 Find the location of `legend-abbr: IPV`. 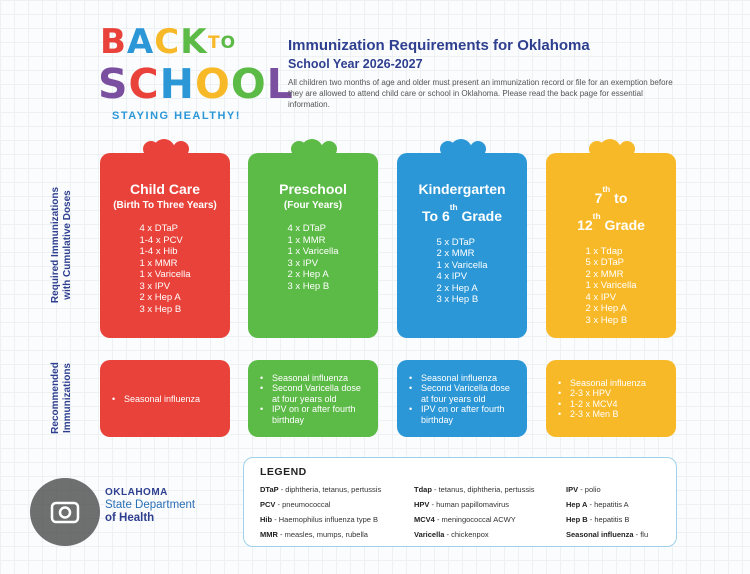

legend-abbr: IPV is located at coordinates (572, 489).